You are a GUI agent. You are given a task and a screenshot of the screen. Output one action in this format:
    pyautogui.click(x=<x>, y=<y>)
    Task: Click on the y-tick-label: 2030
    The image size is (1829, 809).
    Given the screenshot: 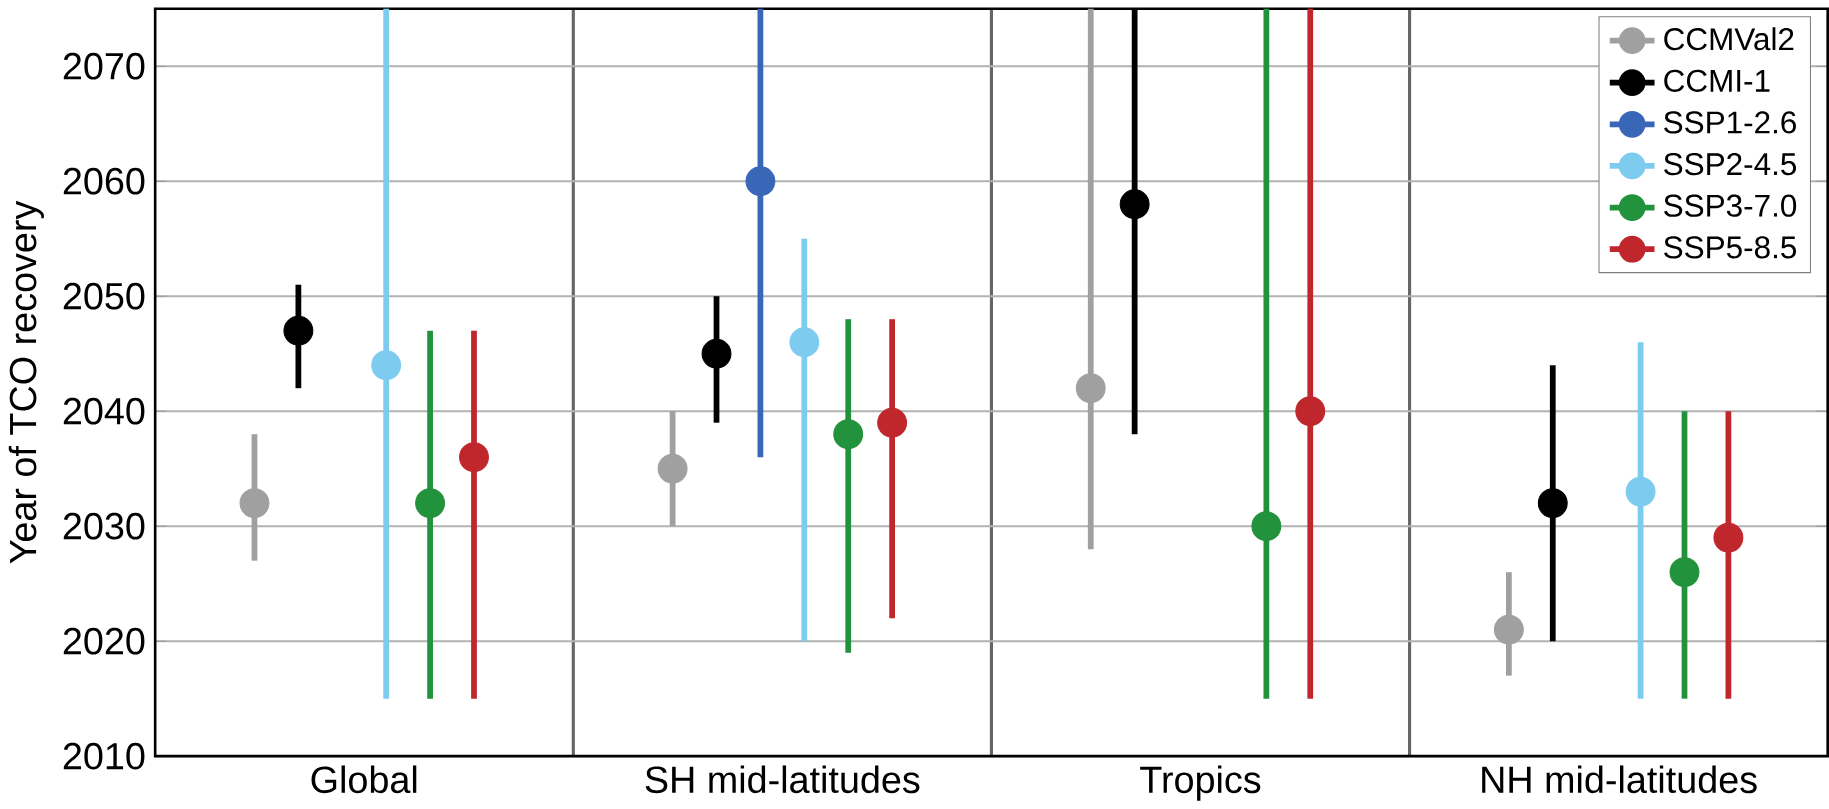 What is the action you would take?
    pyautogui.click(x=104, y=526)
    